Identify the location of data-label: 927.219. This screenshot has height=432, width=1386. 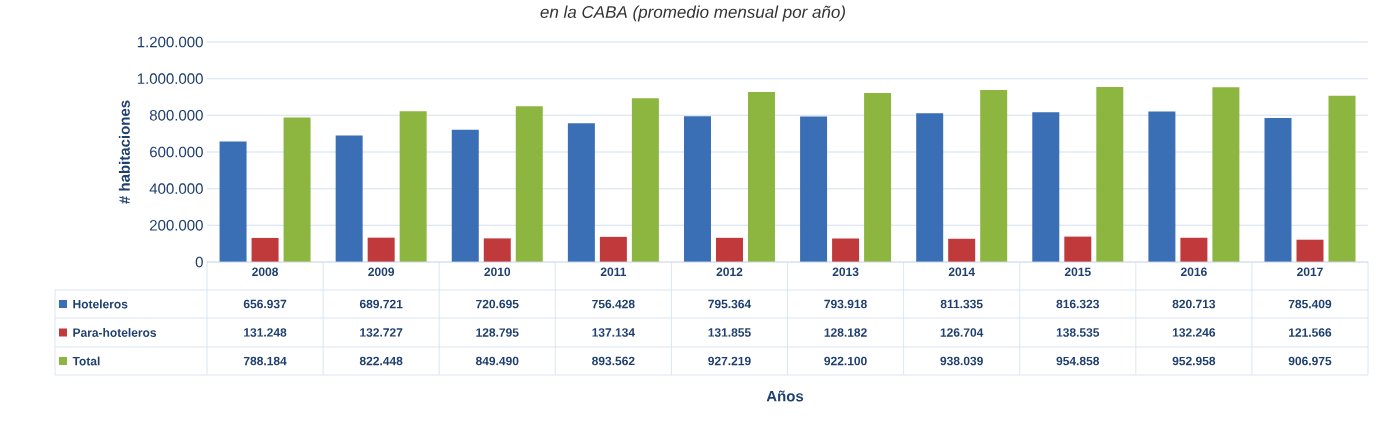
(729, 361).